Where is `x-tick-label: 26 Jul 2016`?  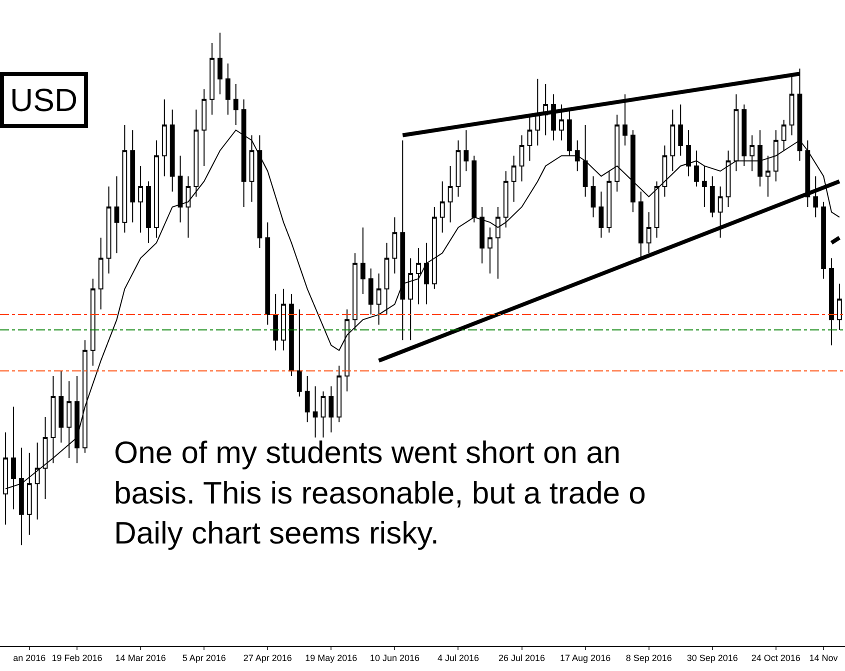 x-tick-label: 26 Jul 2016 is located at coordinates (522, 657).